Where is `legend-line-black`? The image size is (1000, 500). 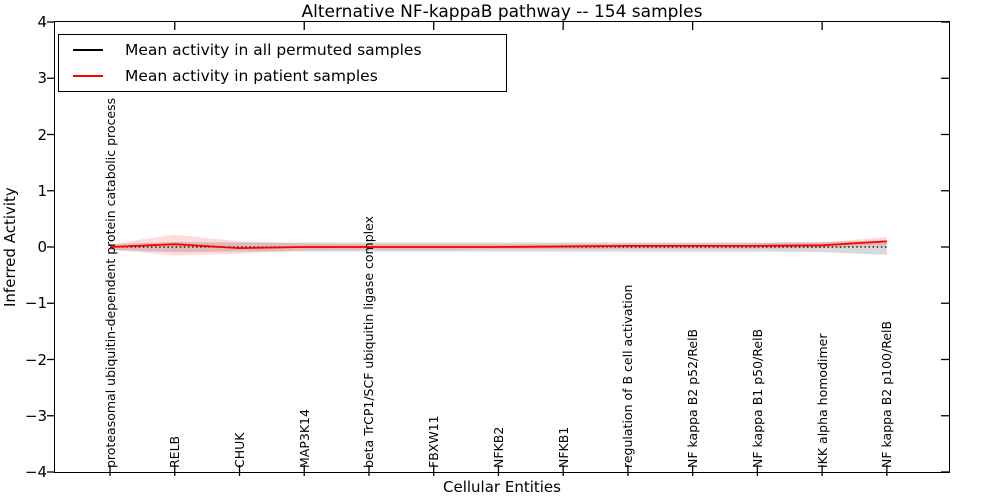 legend-line-black is located at coordinates (88, 50).